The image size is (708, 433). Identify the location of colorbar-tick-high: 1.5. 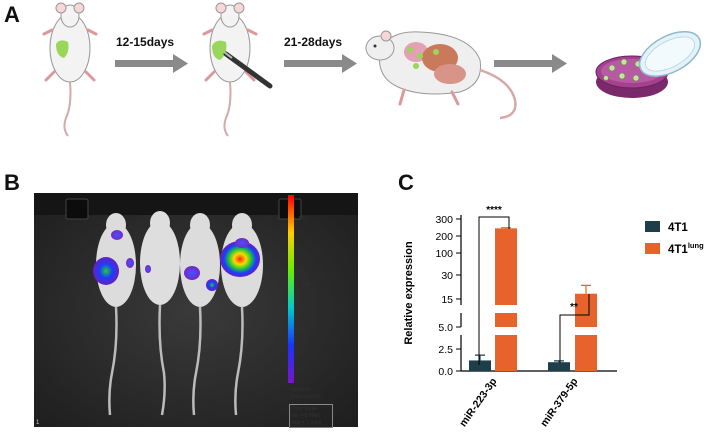
(301, 219).